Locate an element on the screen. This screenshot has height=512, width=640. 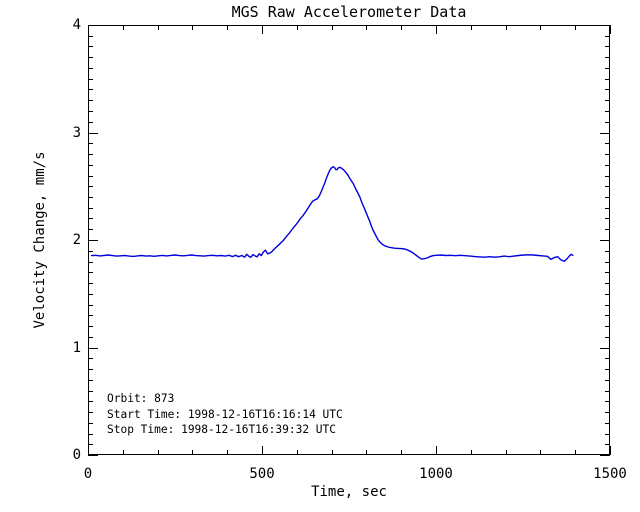
x-tick-label: 500 is located at coordinates (262, 474).